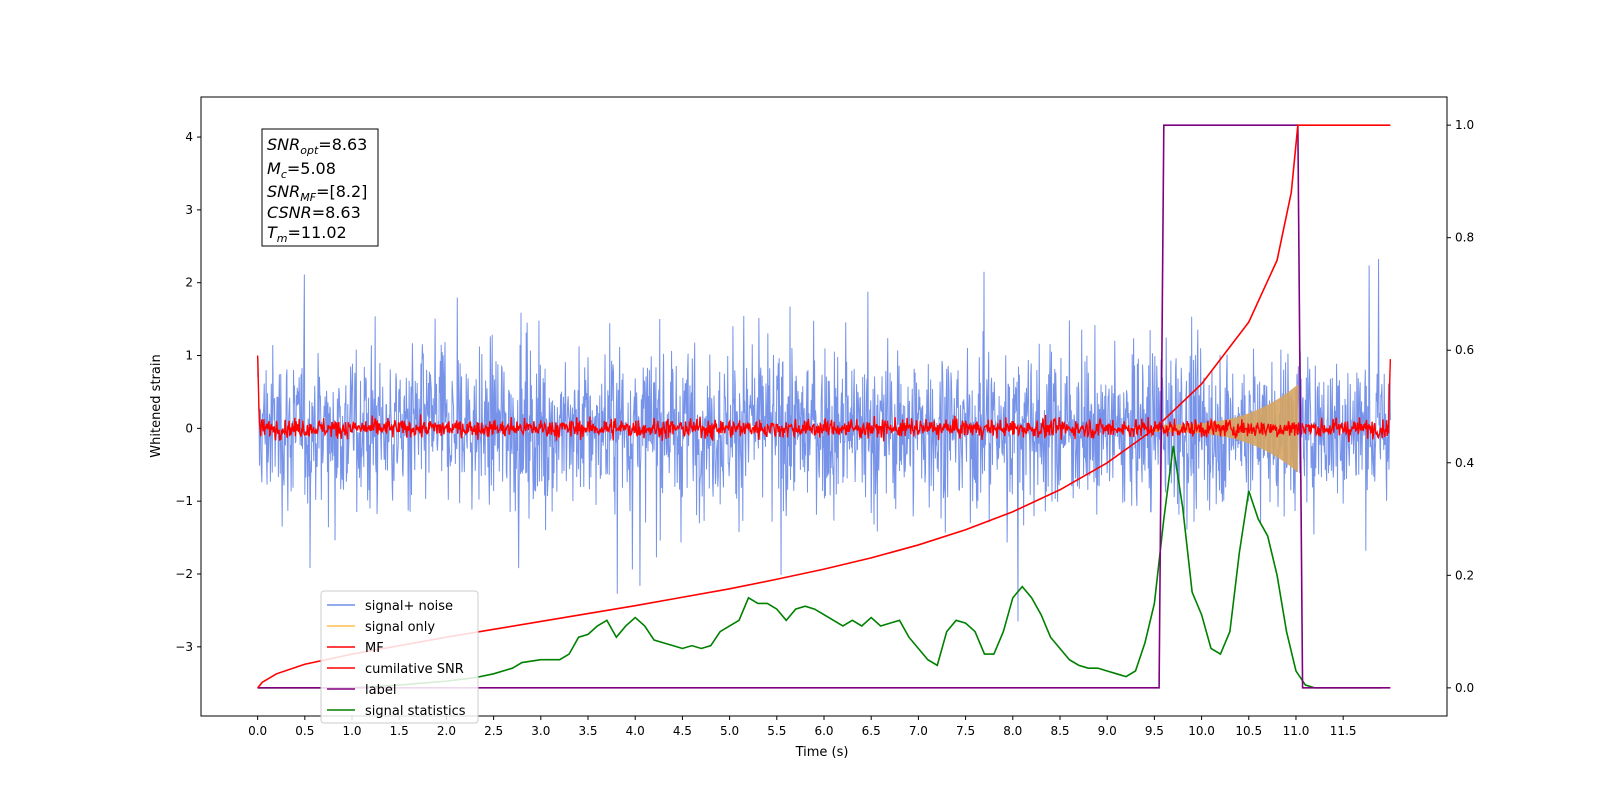 Image resolution: width=1600 pixels, height=800 pixels. I want to click on x-tick-label: 2.5, so click(493, 731).